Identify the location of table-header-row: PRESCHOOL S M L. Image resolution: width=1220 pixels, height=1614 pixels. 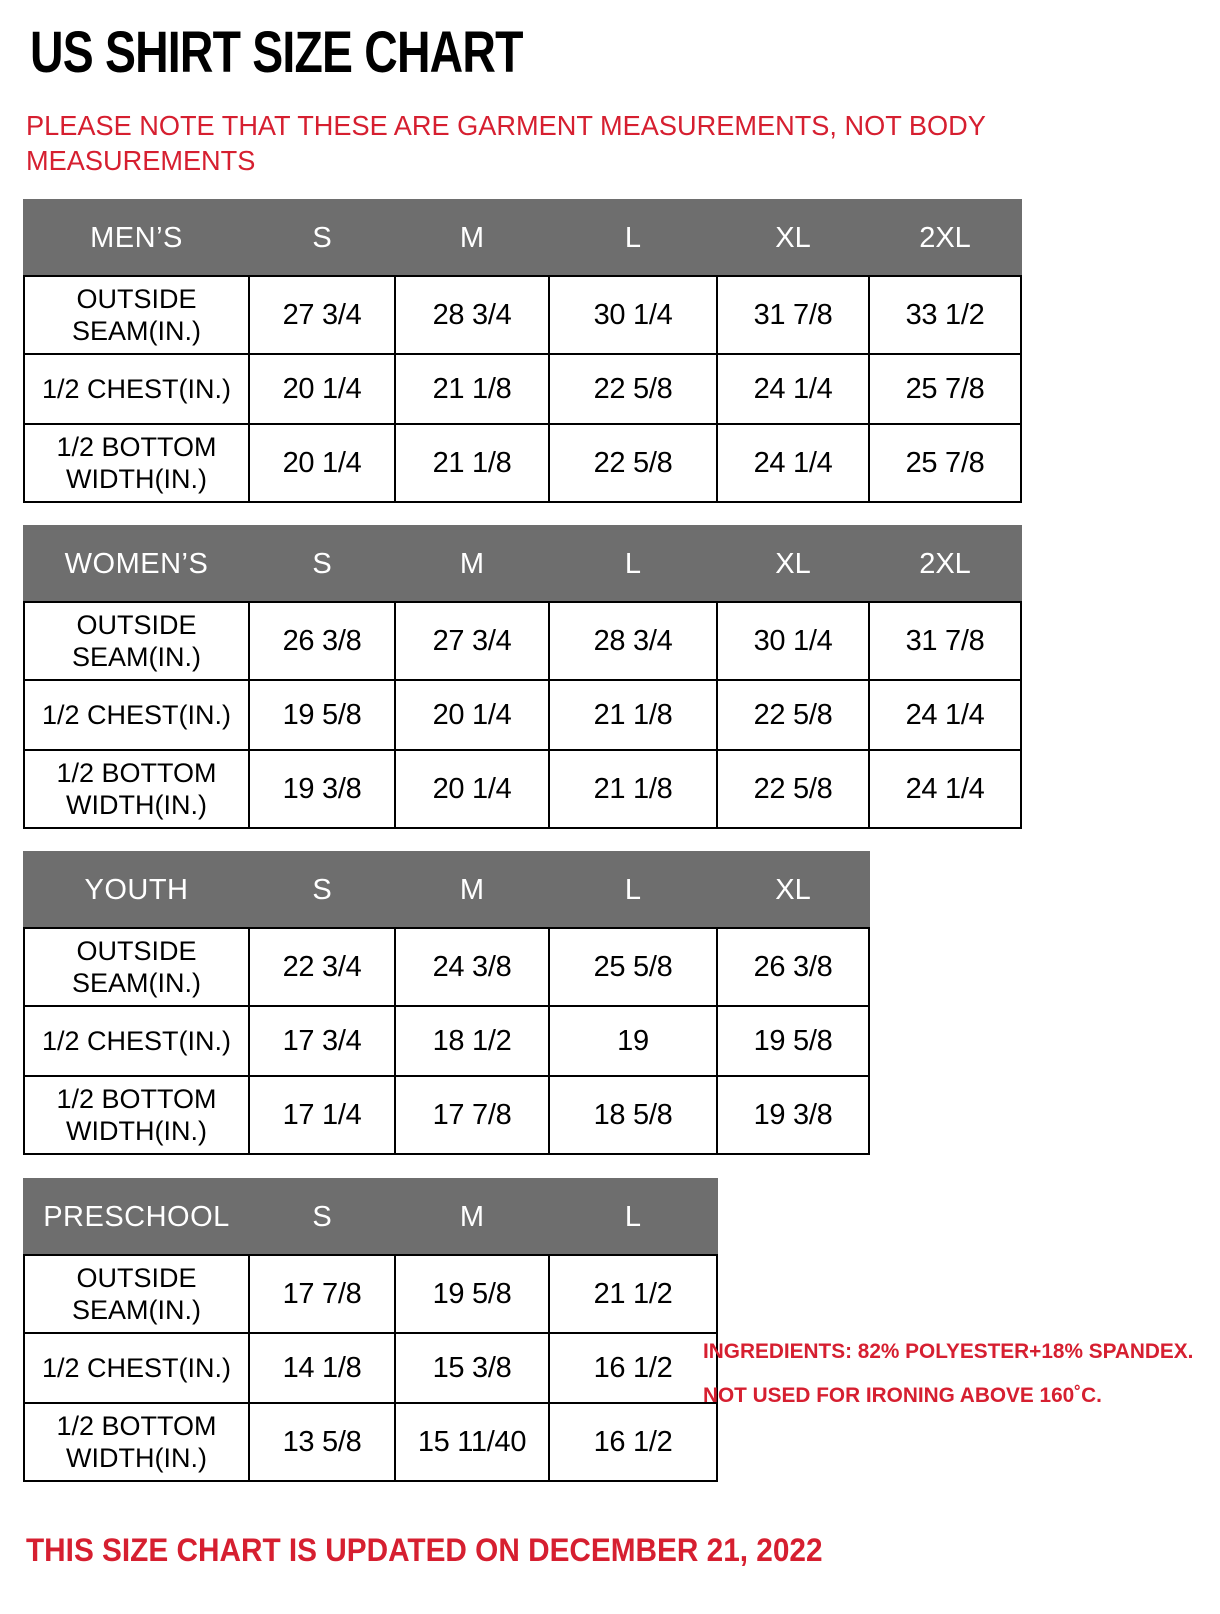
(370, 1217).